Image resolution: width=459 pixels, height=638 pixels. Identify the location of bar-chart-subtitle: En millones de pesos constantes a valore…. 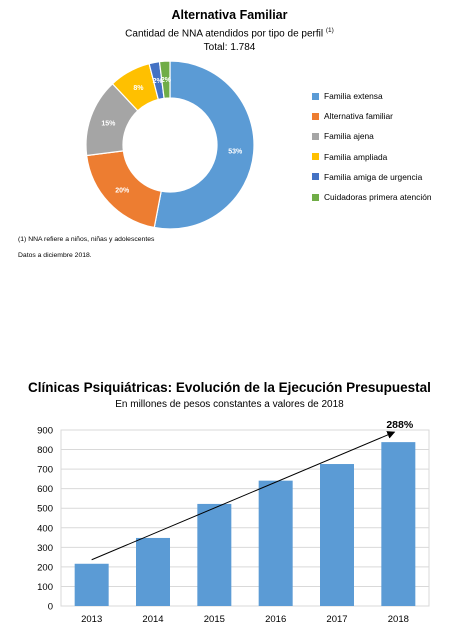
(229, 404).